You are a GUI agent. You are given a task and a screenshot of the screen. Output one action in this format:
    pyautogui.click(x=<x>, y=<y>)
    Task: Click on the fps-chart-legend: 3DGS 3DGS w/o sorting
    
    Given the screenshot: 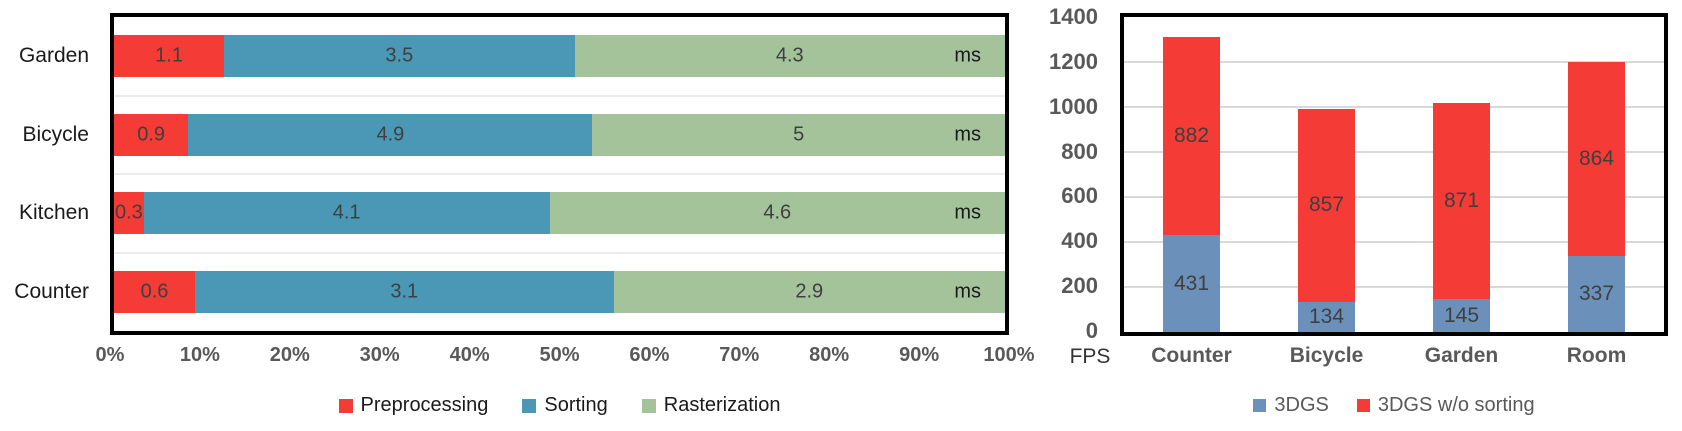 What is the action you would take?
    pyautogui.click(x=1394, y=405)
    